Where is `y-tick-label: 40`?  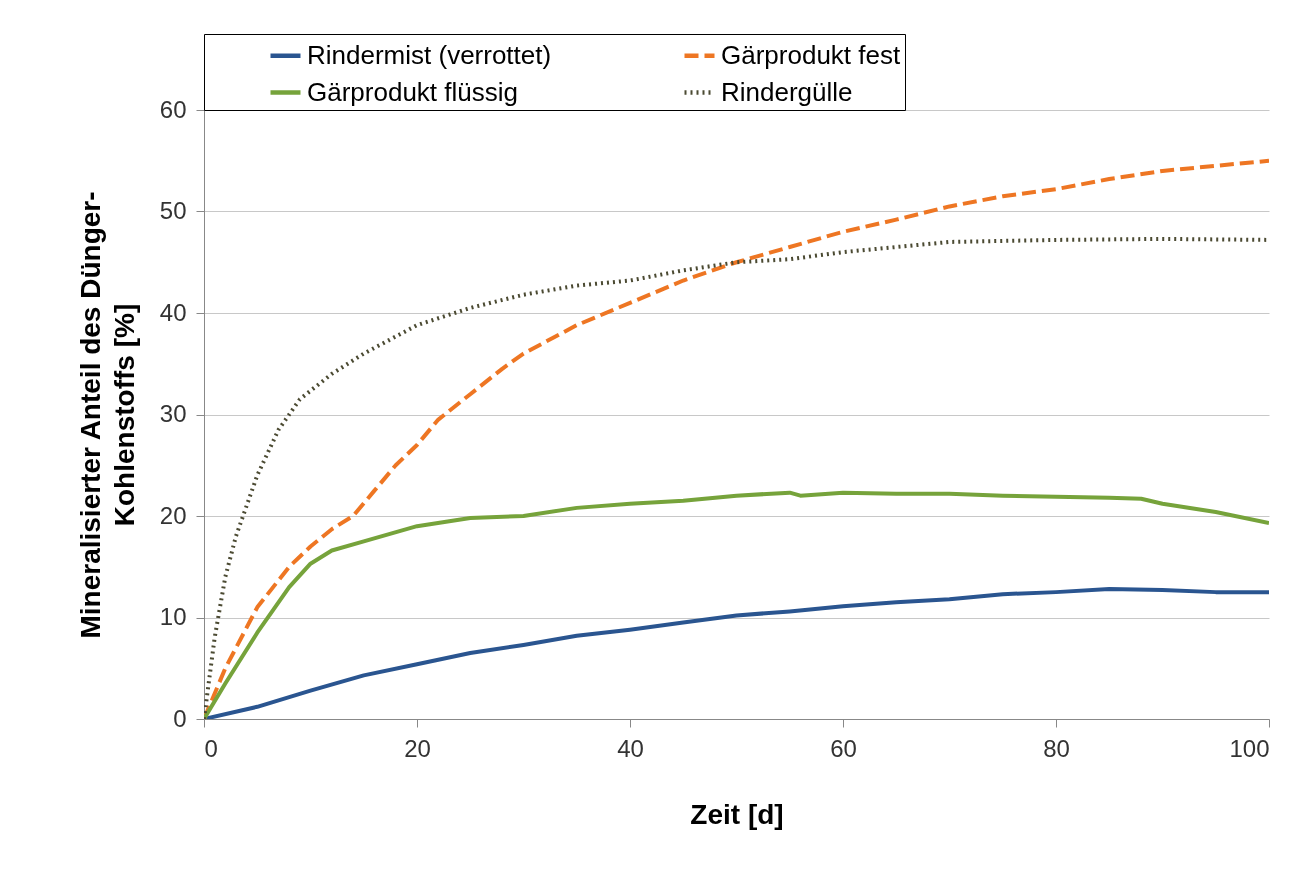
y-tick-label: 40 is located at coordinates (173, 312).